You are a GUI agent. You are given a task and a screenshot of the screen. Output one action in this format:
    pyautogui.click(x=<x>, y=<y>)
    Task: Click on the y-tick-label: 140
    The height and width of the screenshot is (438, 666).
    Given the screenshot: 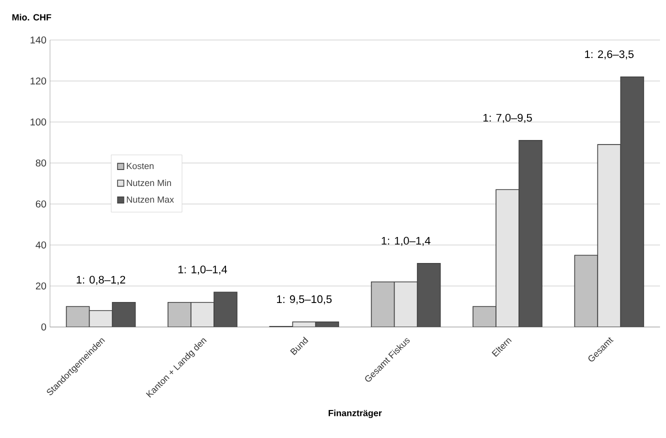 What is the action you would take?
    pyautogui.click(x=38, y=40)
    